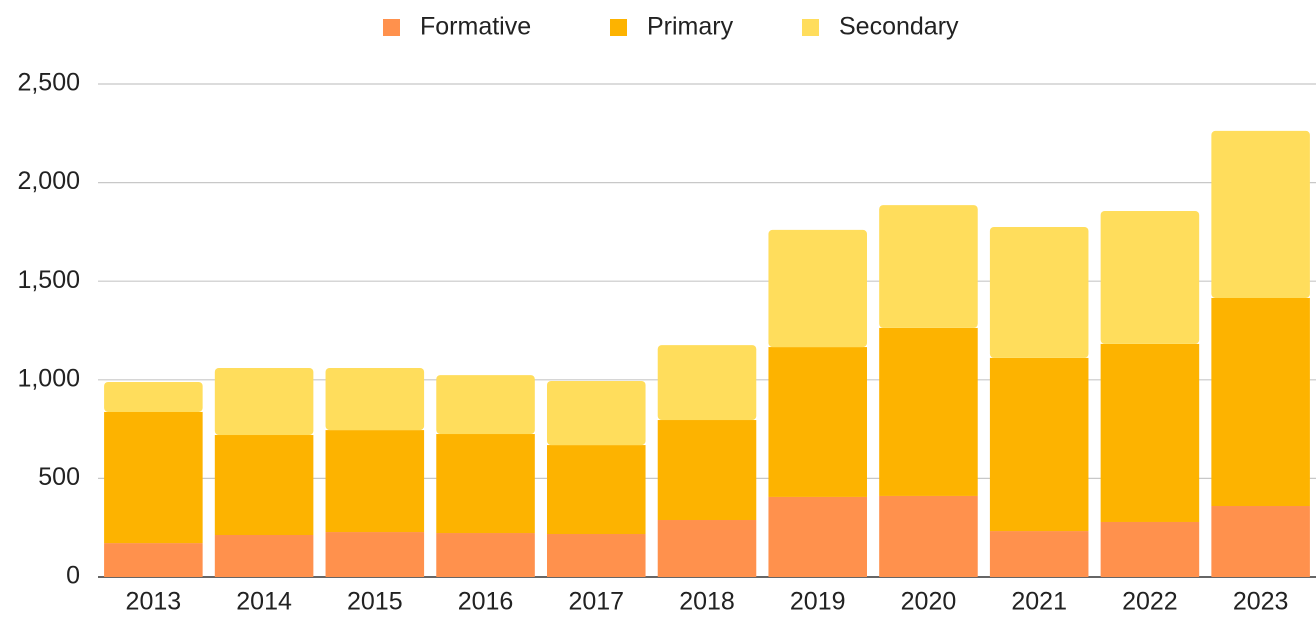  Describe the element at coordinates (154, 602) in the screenshot. I see `x-tick-label: 2013` at that location.